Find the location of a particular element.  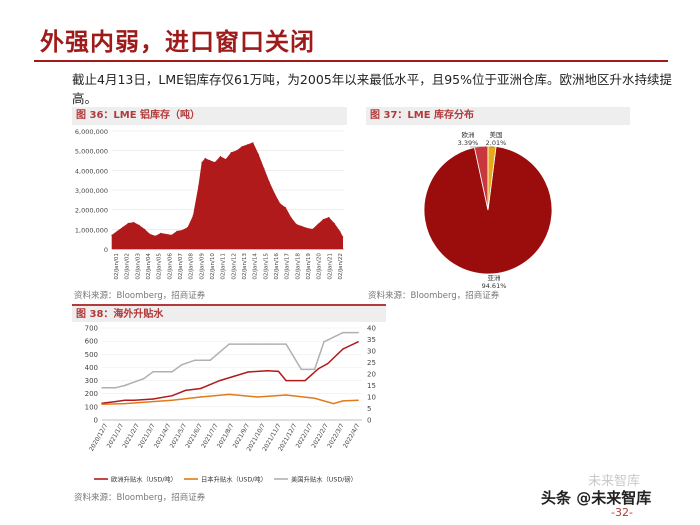

fig38-legend-label: 日本升贴水（USD/吨） is located at coordinates (234, 479).